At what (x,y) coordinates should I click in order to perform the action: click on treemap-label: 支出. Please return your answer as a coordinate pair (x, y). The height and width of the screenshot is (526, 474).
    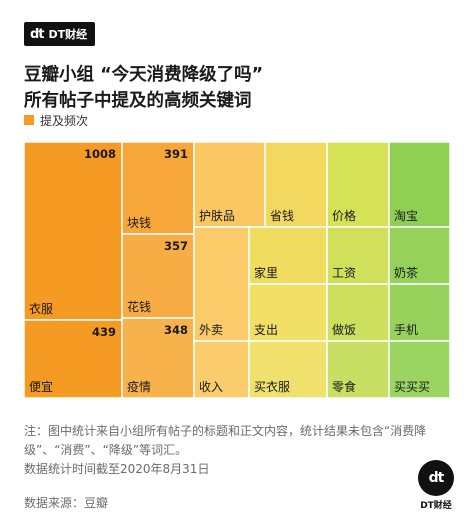
    Looking at the image, I should click on (266, 330).